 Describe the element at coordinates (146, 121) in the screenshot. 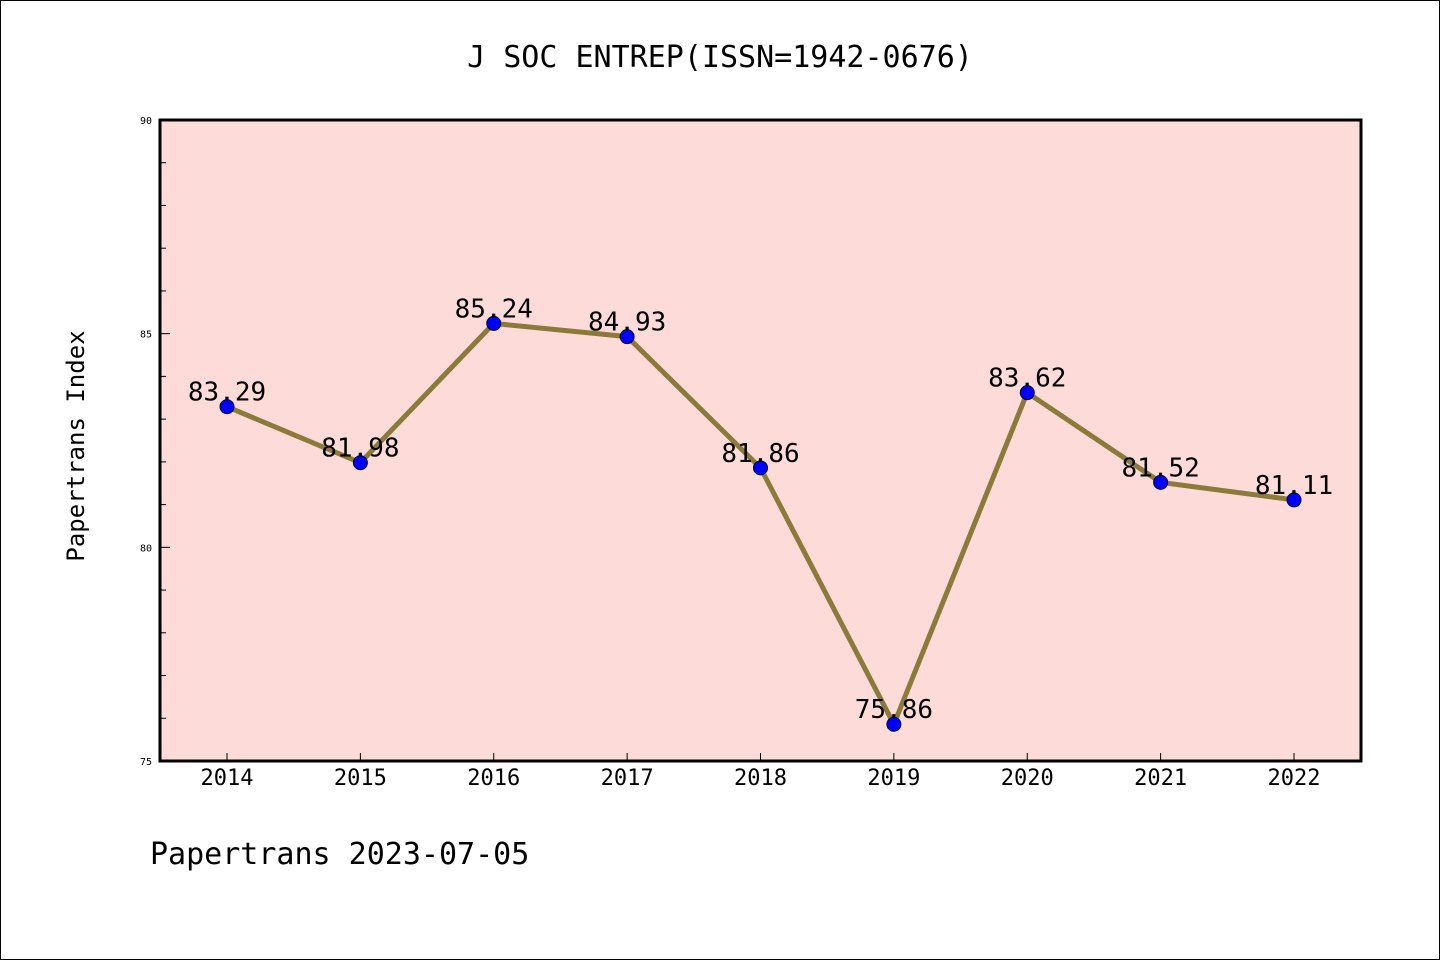

I see `y-tick-label: 90` at that location.